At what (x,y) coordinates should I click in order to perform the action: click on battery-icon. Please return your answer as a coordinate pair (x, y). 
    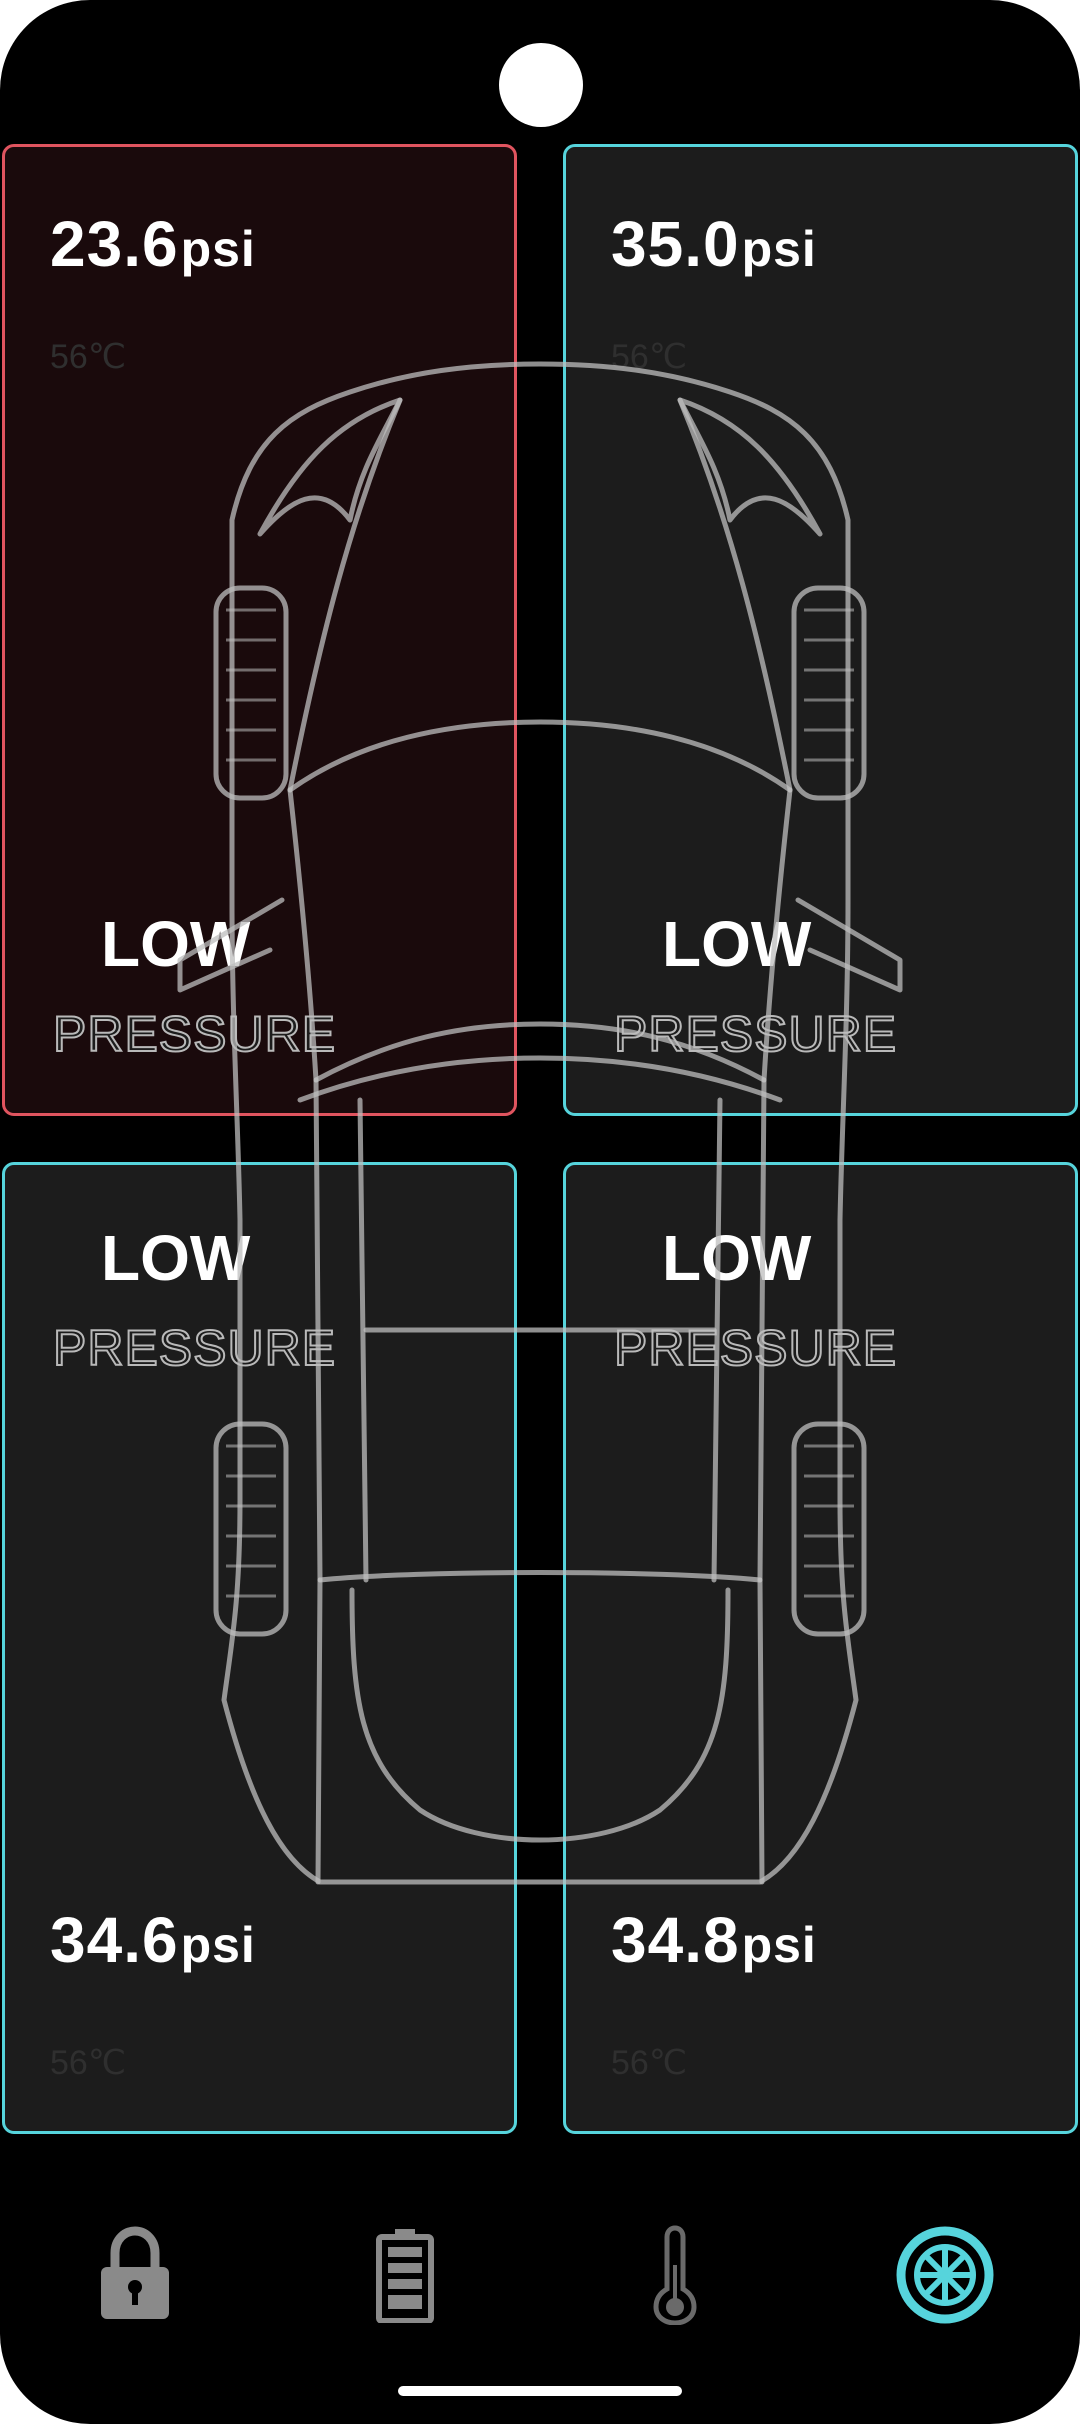
    Looking at the image, I should click on (405, 2276).